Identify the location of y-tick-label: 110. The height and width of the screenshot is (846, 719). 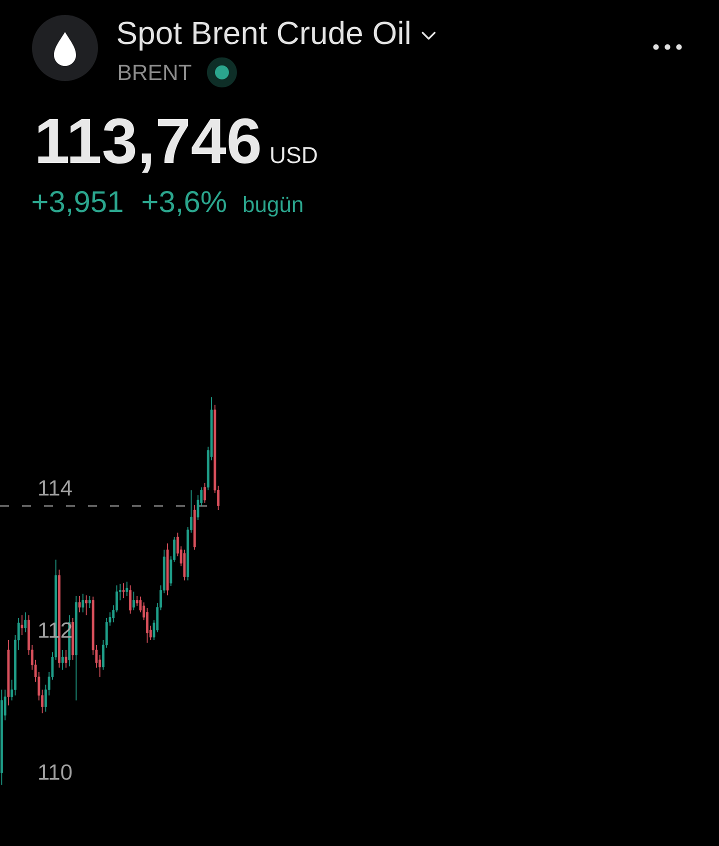
(55, 772).